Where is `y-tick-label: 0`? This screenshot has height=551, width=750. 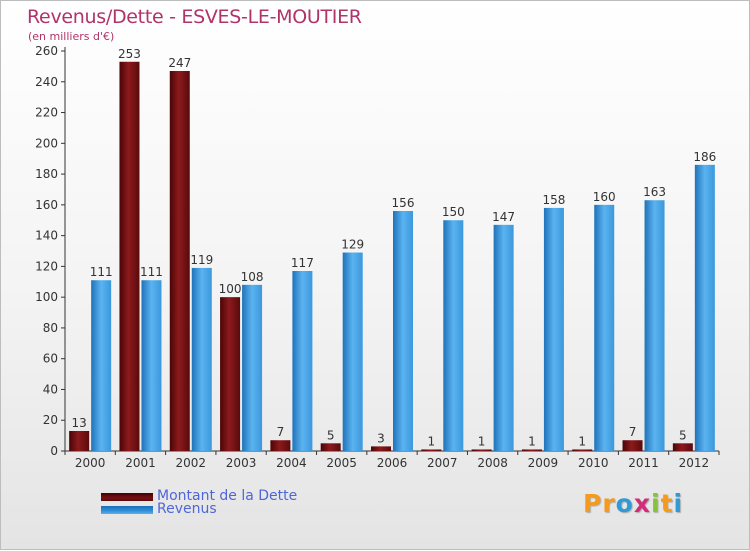
y-tick-label: 0 is located at coordinates (54, 451).